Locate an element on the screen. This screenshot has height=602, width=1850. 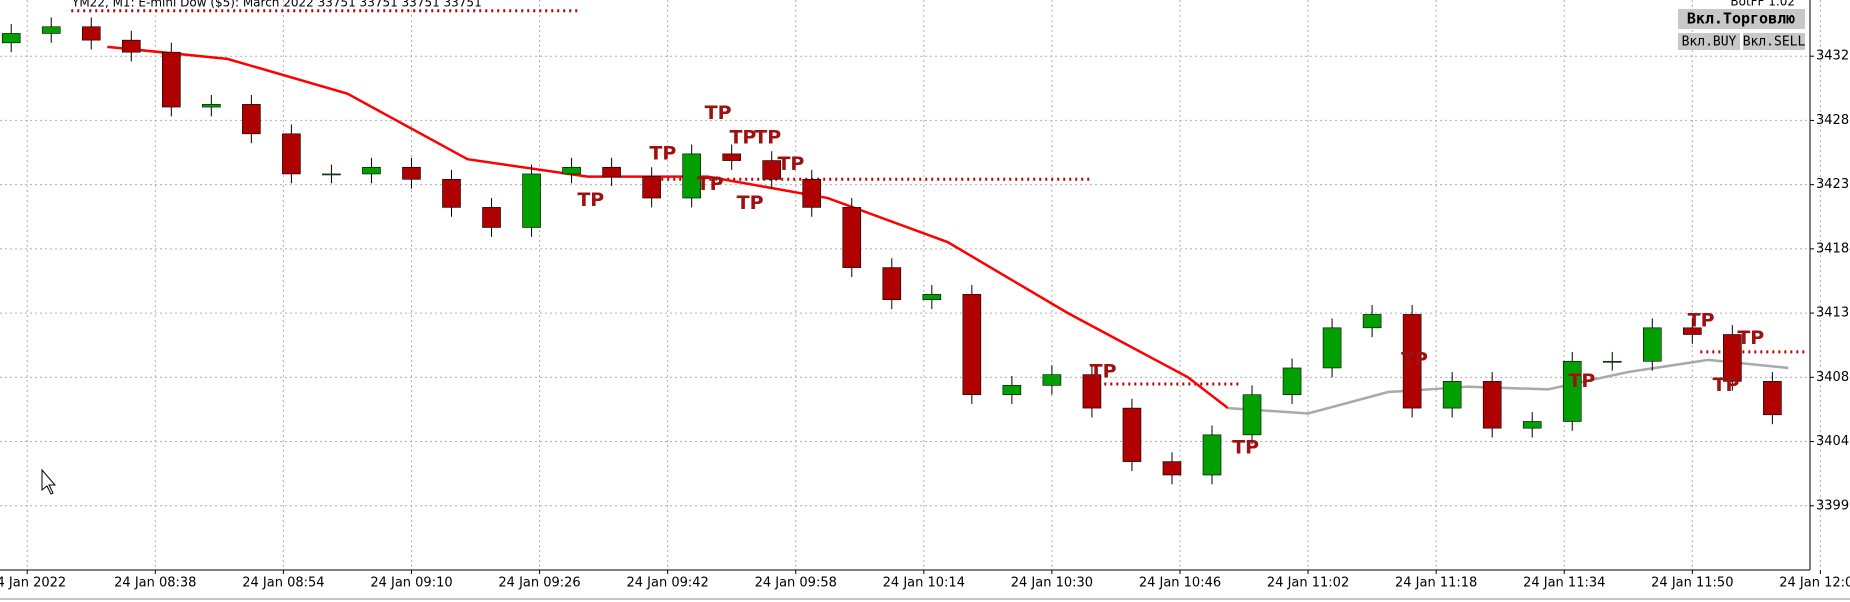
x-tick-label: 24 Jan 2022 is located at coordinates (33, 583).